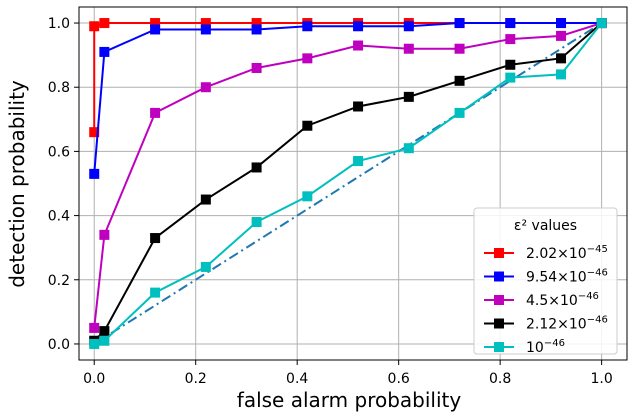 The width and height of the screenshot is (628, 412). I want to click on legend-label: 2.02×10⁻⁴⁵, so click(567, 253).